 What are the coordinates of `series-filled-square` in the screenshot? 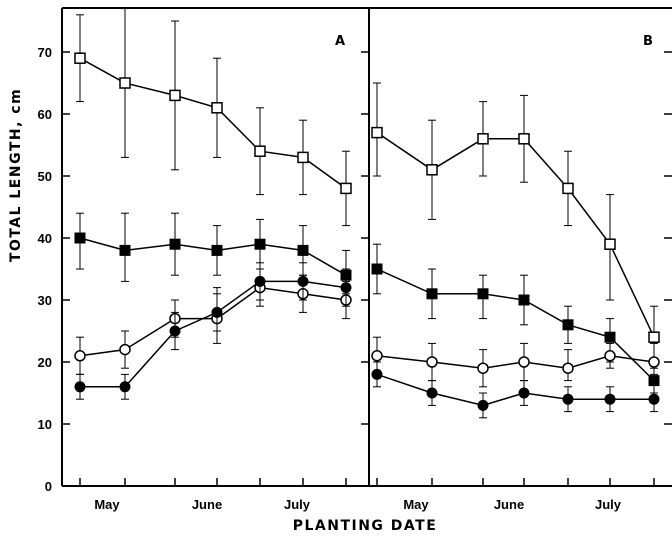 It's located at (515, 318).